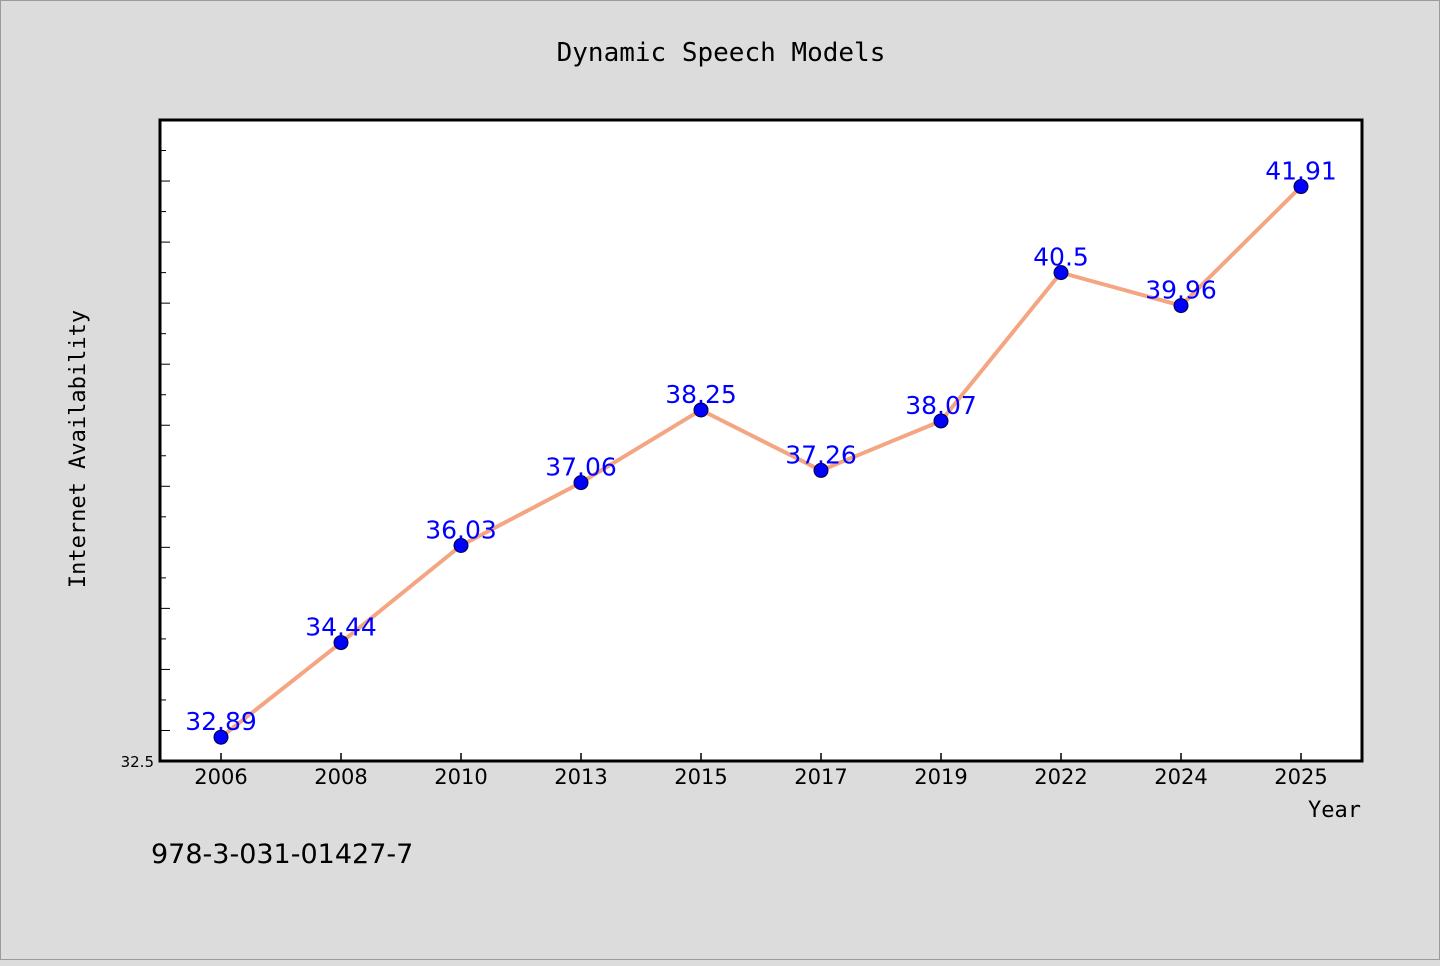  I want to click on x-tick-label: 2010, so click(460, 777).